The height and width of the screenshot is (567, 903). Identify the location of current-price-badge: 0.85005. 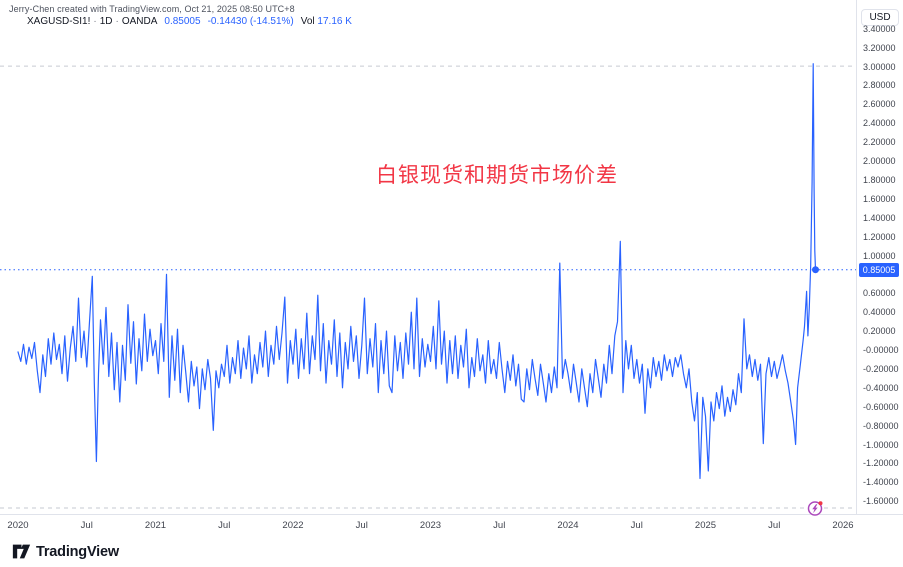
(879, 269).